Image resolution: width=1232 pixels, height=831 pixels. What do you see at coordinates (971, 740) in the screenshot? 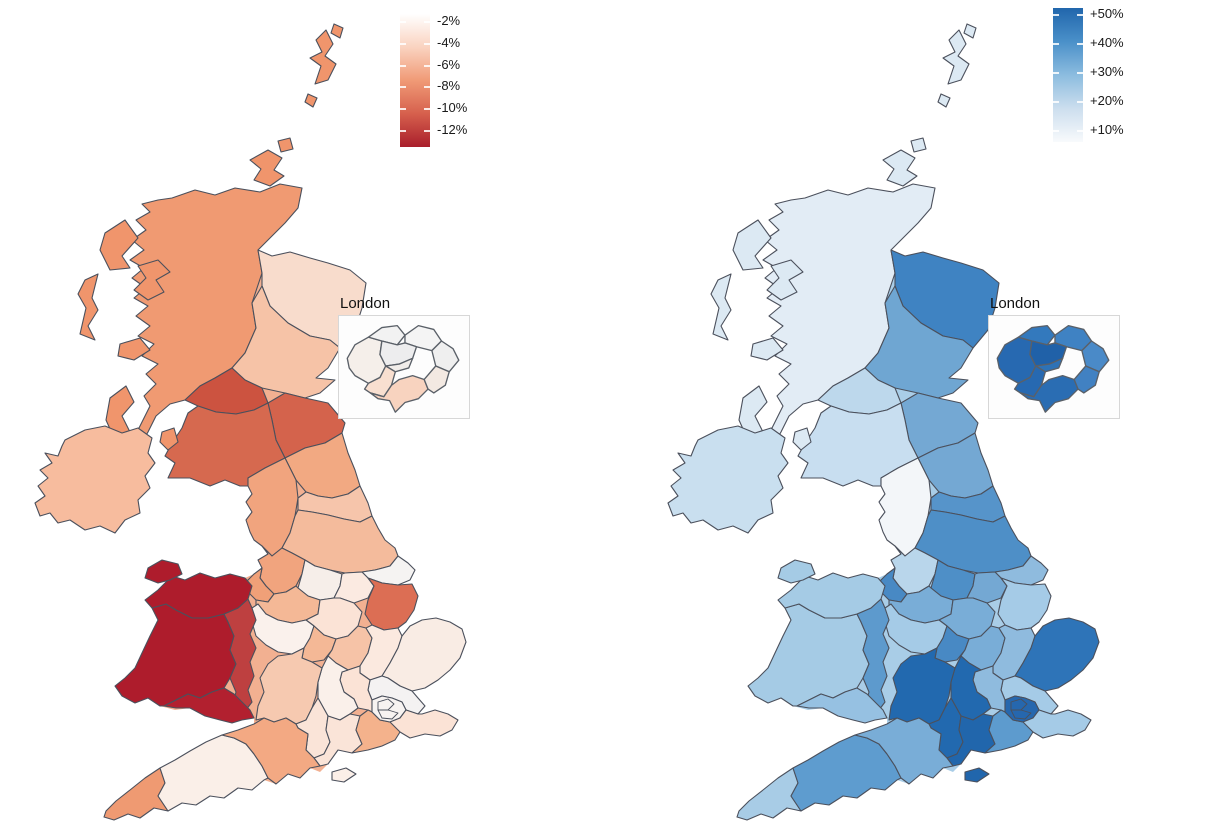
I see `region-hampshire` at bounding box center [971, 740].